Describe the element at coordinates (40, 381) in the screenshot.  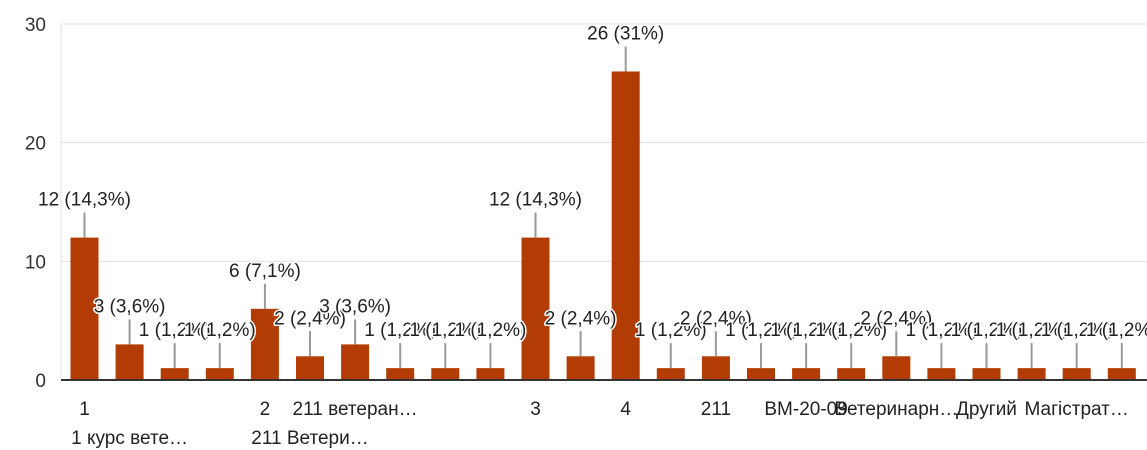
I see `y-tick-label: 0` at that location.